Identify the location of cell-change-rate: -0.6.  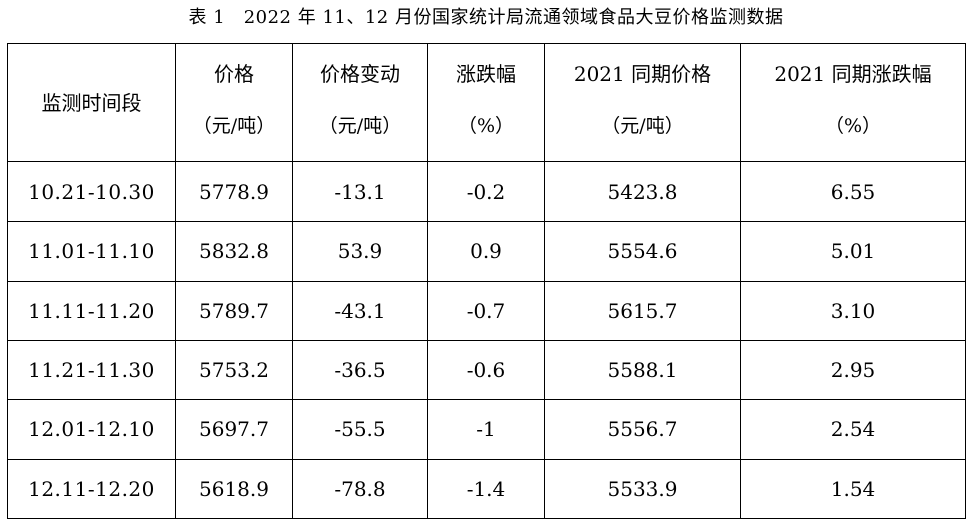
(486, 370).